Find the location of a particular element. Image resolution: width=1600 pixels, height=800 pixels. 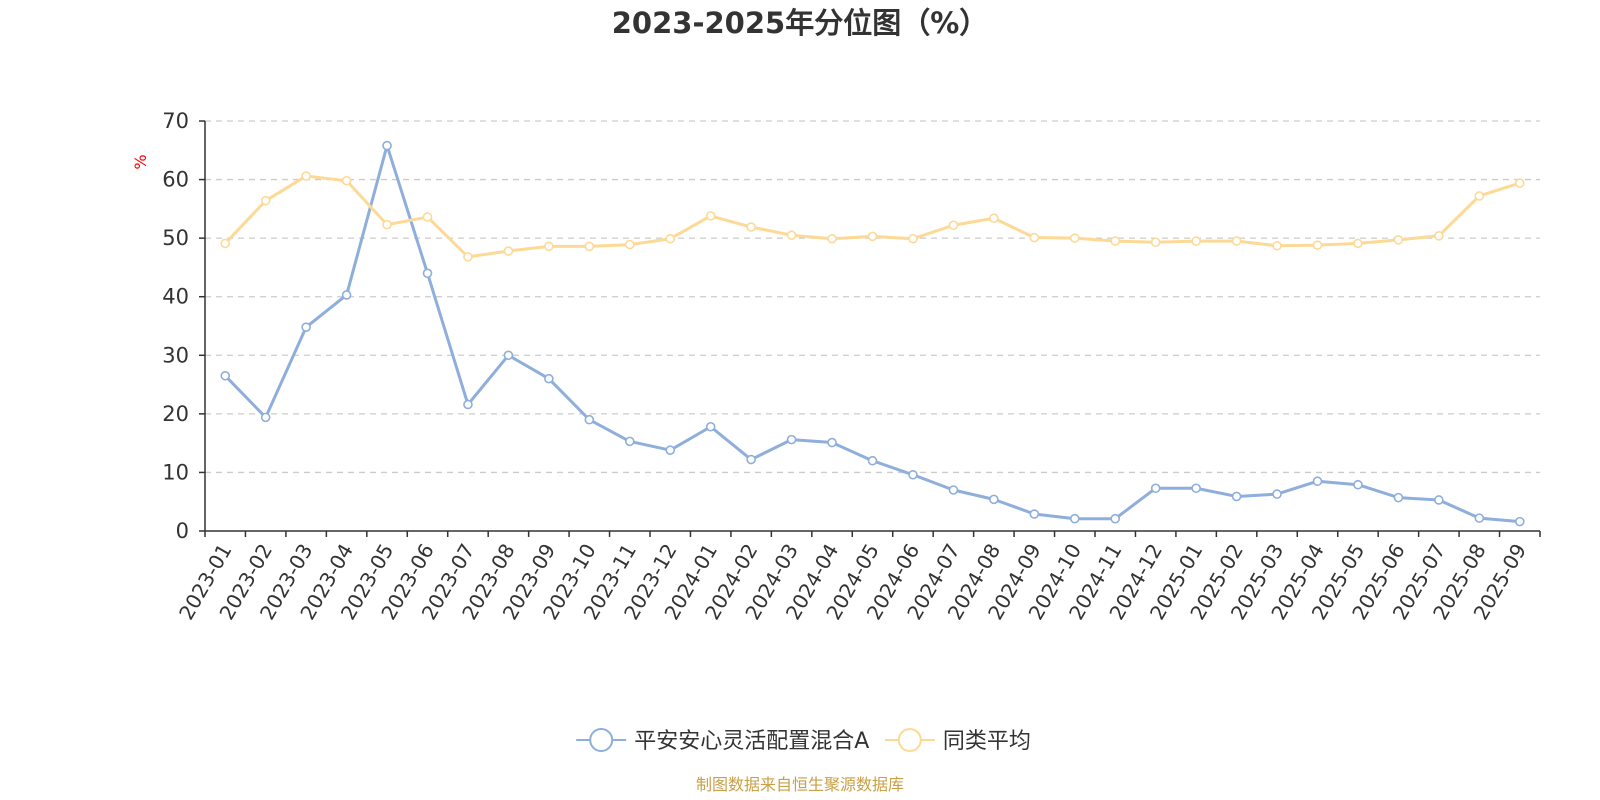

legend: 平安安心灵活配置混合A 同类平均 is located at coordinates (803, 741).